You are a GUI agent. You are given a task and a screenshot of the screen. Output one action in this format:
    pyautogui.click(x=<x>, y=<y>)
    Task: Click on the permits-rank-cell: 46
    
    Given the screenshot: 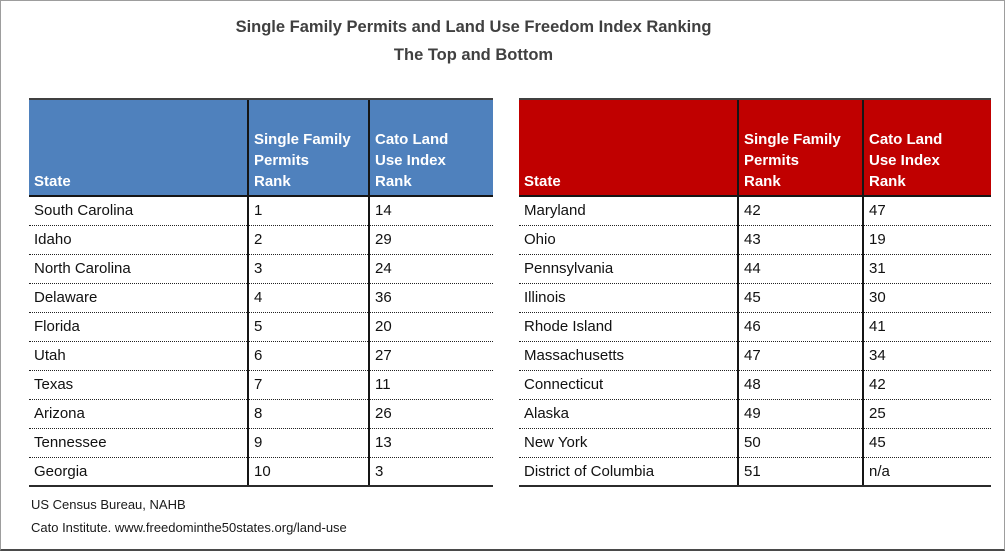 What is the action you would take?
    pyautogui.click(x=800, y=327)
    